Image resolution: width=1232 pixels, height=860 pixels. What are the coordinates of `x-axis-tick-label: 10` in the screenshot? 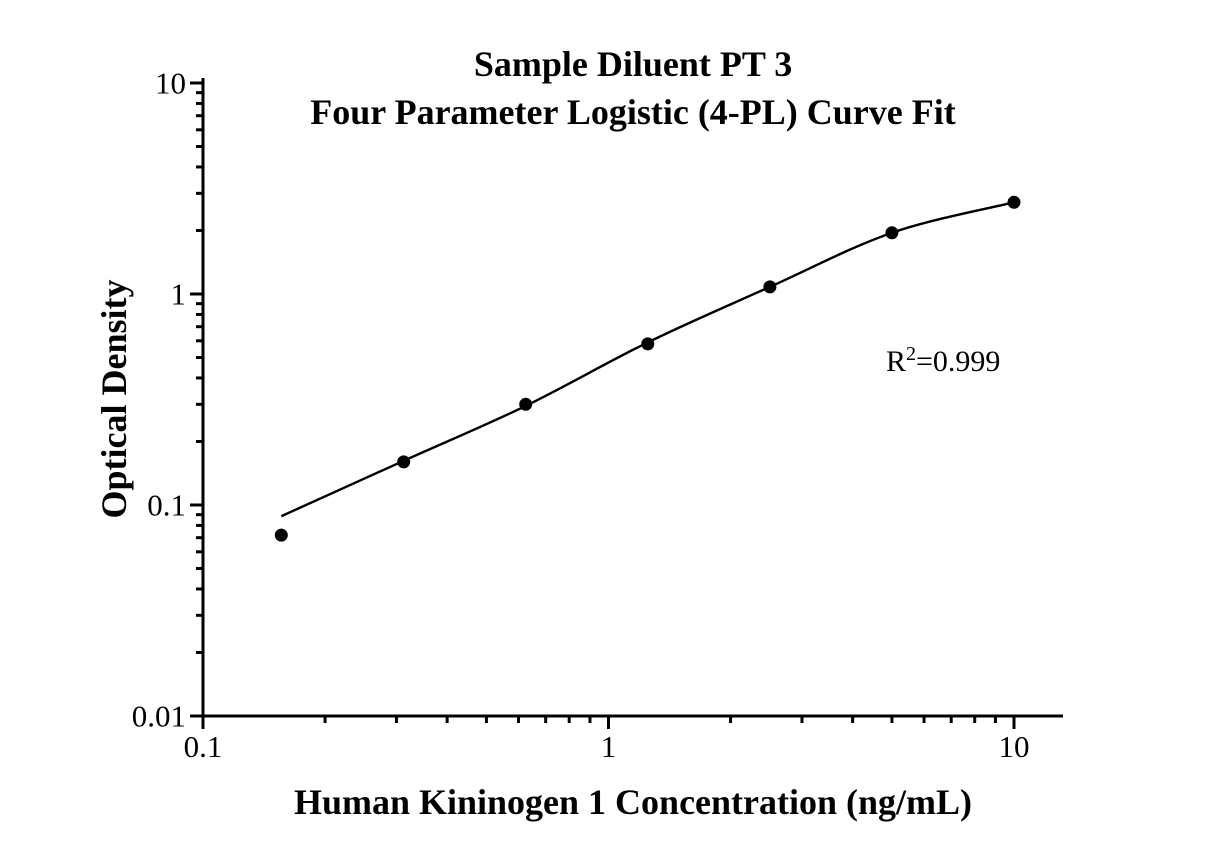 It's located at (1014, 746).